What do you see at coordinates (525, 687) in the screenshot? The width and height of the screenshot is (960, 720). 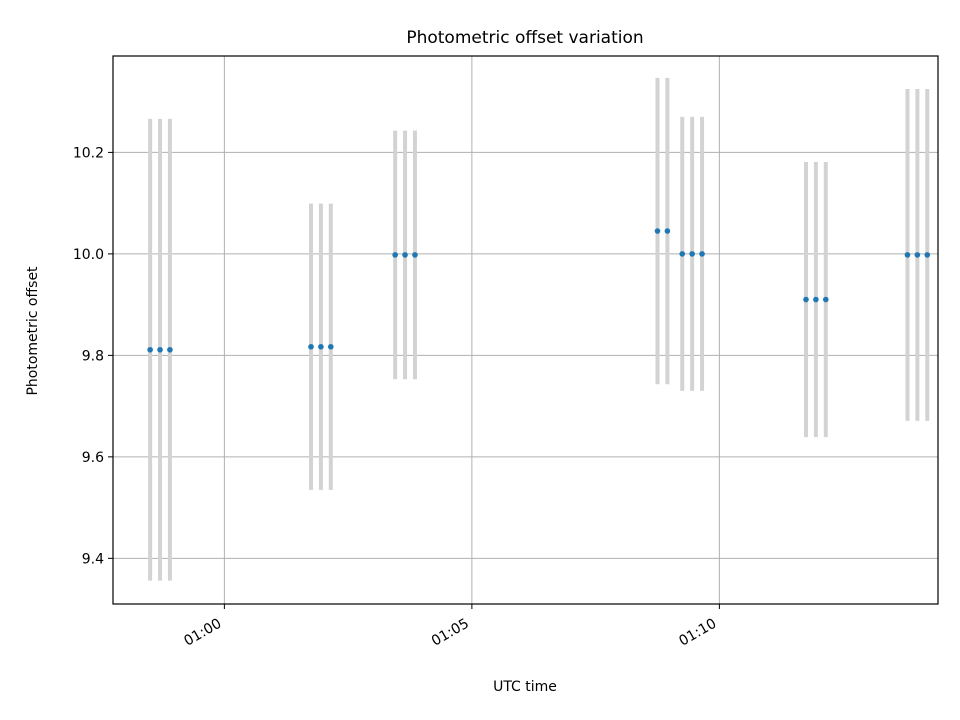 I see `x-axis-label: UTC time` at bounding box center [525, 687].